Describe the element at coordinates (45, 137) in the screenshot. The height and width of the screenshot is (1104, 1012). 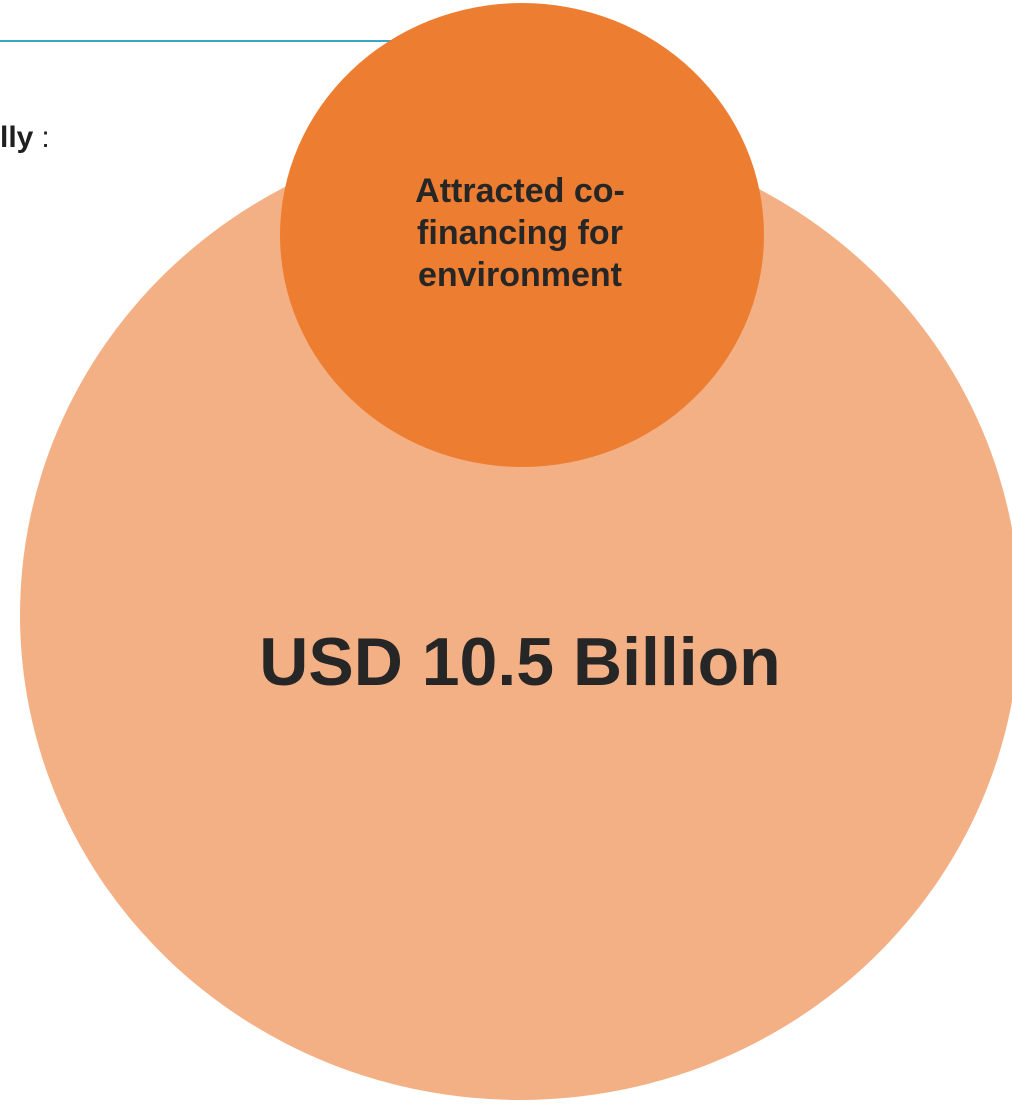
I see `heading-colon: :` at that location.